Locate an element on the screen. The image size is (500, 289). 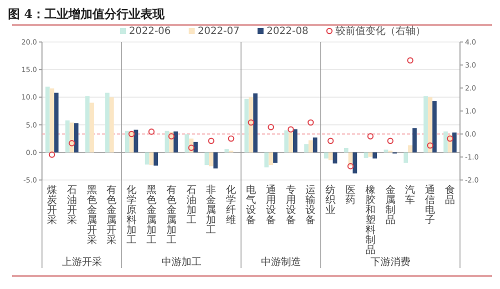
legend-label: 2022-06 is located at coordinates (150, 31).